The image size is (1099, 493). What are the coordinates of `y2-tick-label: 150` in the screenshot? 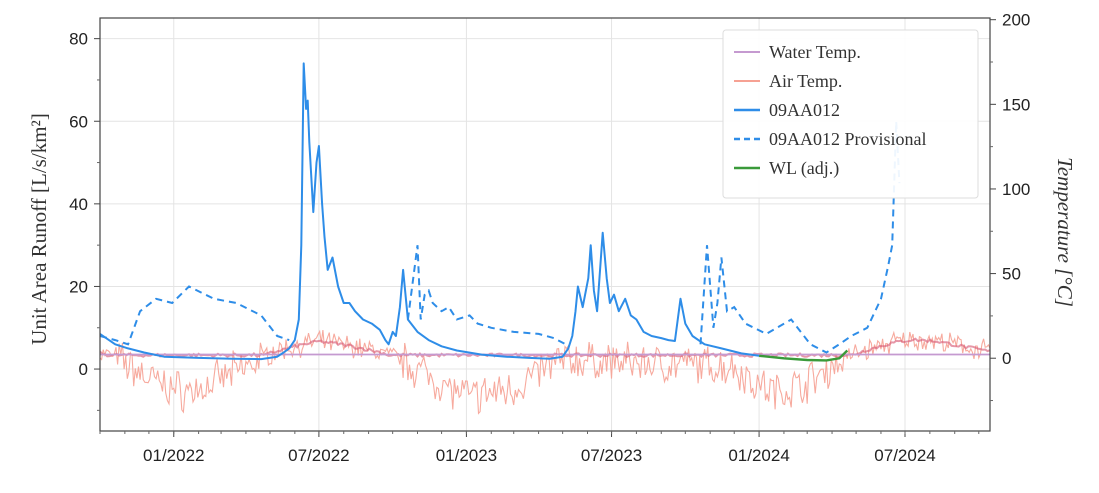 It's located at (1016, 104).